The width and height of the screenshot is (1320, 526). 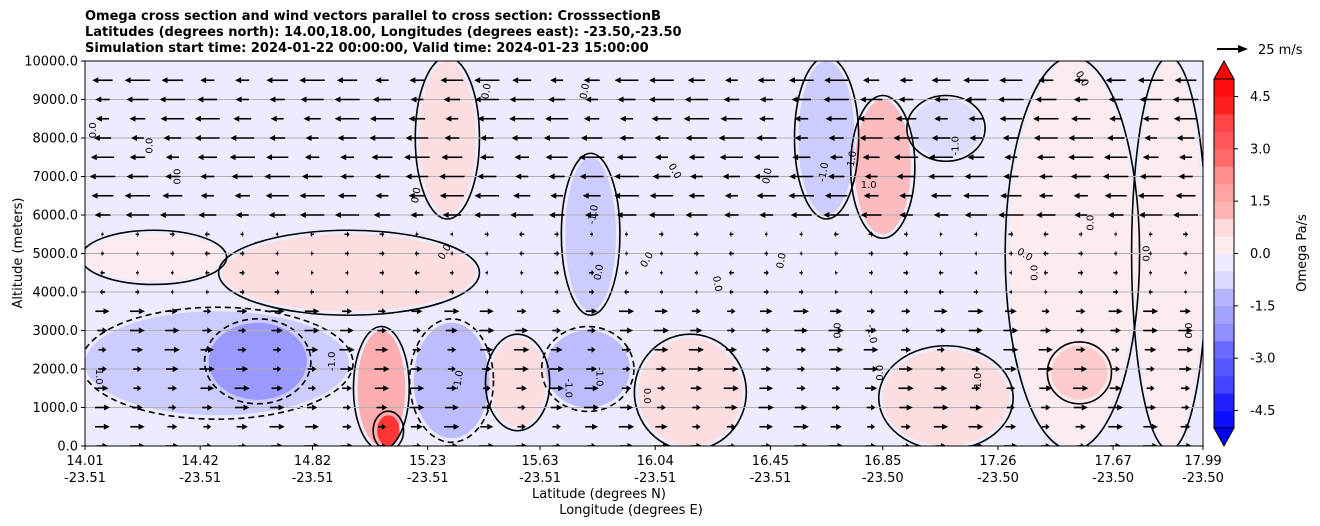 I want to click on x-tick-label-latitude: 14.82, so click(x=312, y=461).